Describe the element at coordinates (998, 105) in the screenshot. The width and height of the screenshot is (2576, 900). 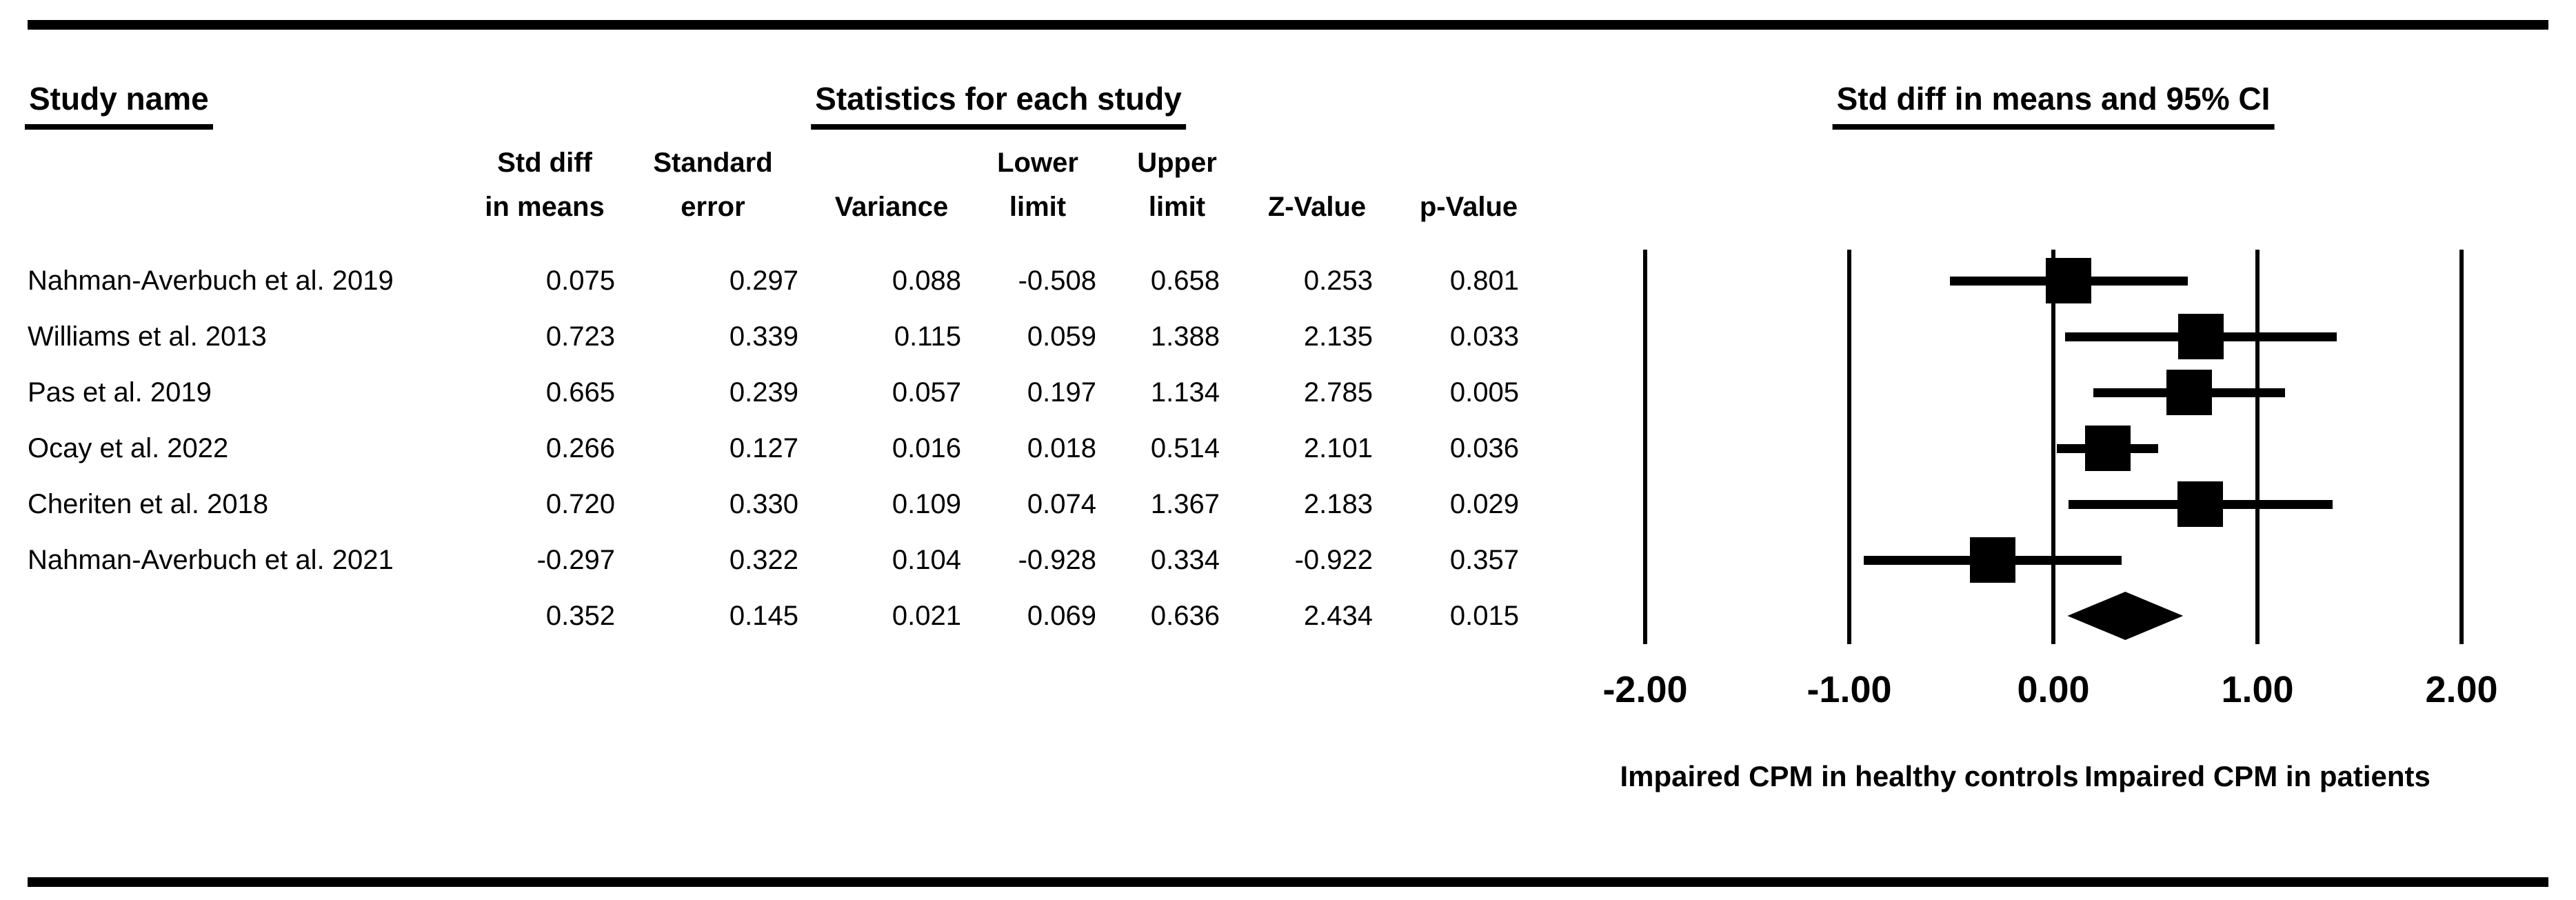
I see `statistics-section-title: Statistics for each study` at that location.